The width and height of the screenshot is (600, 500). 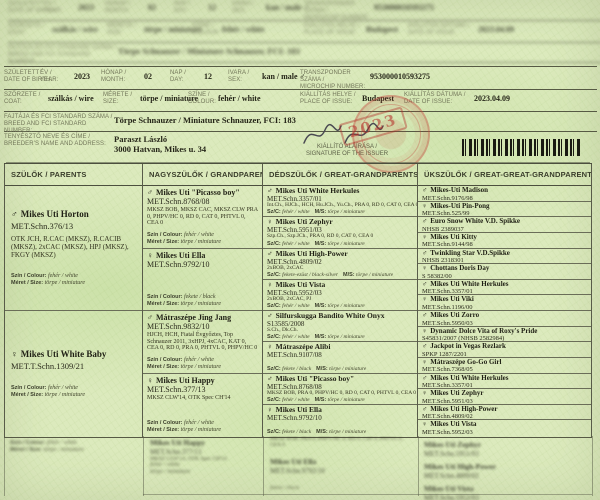 What do you see at coordinates (181, 380) in the screenshot?
I see `dog-name: ♀ Mikes Uti Happy` at bounding box center [181, 380].